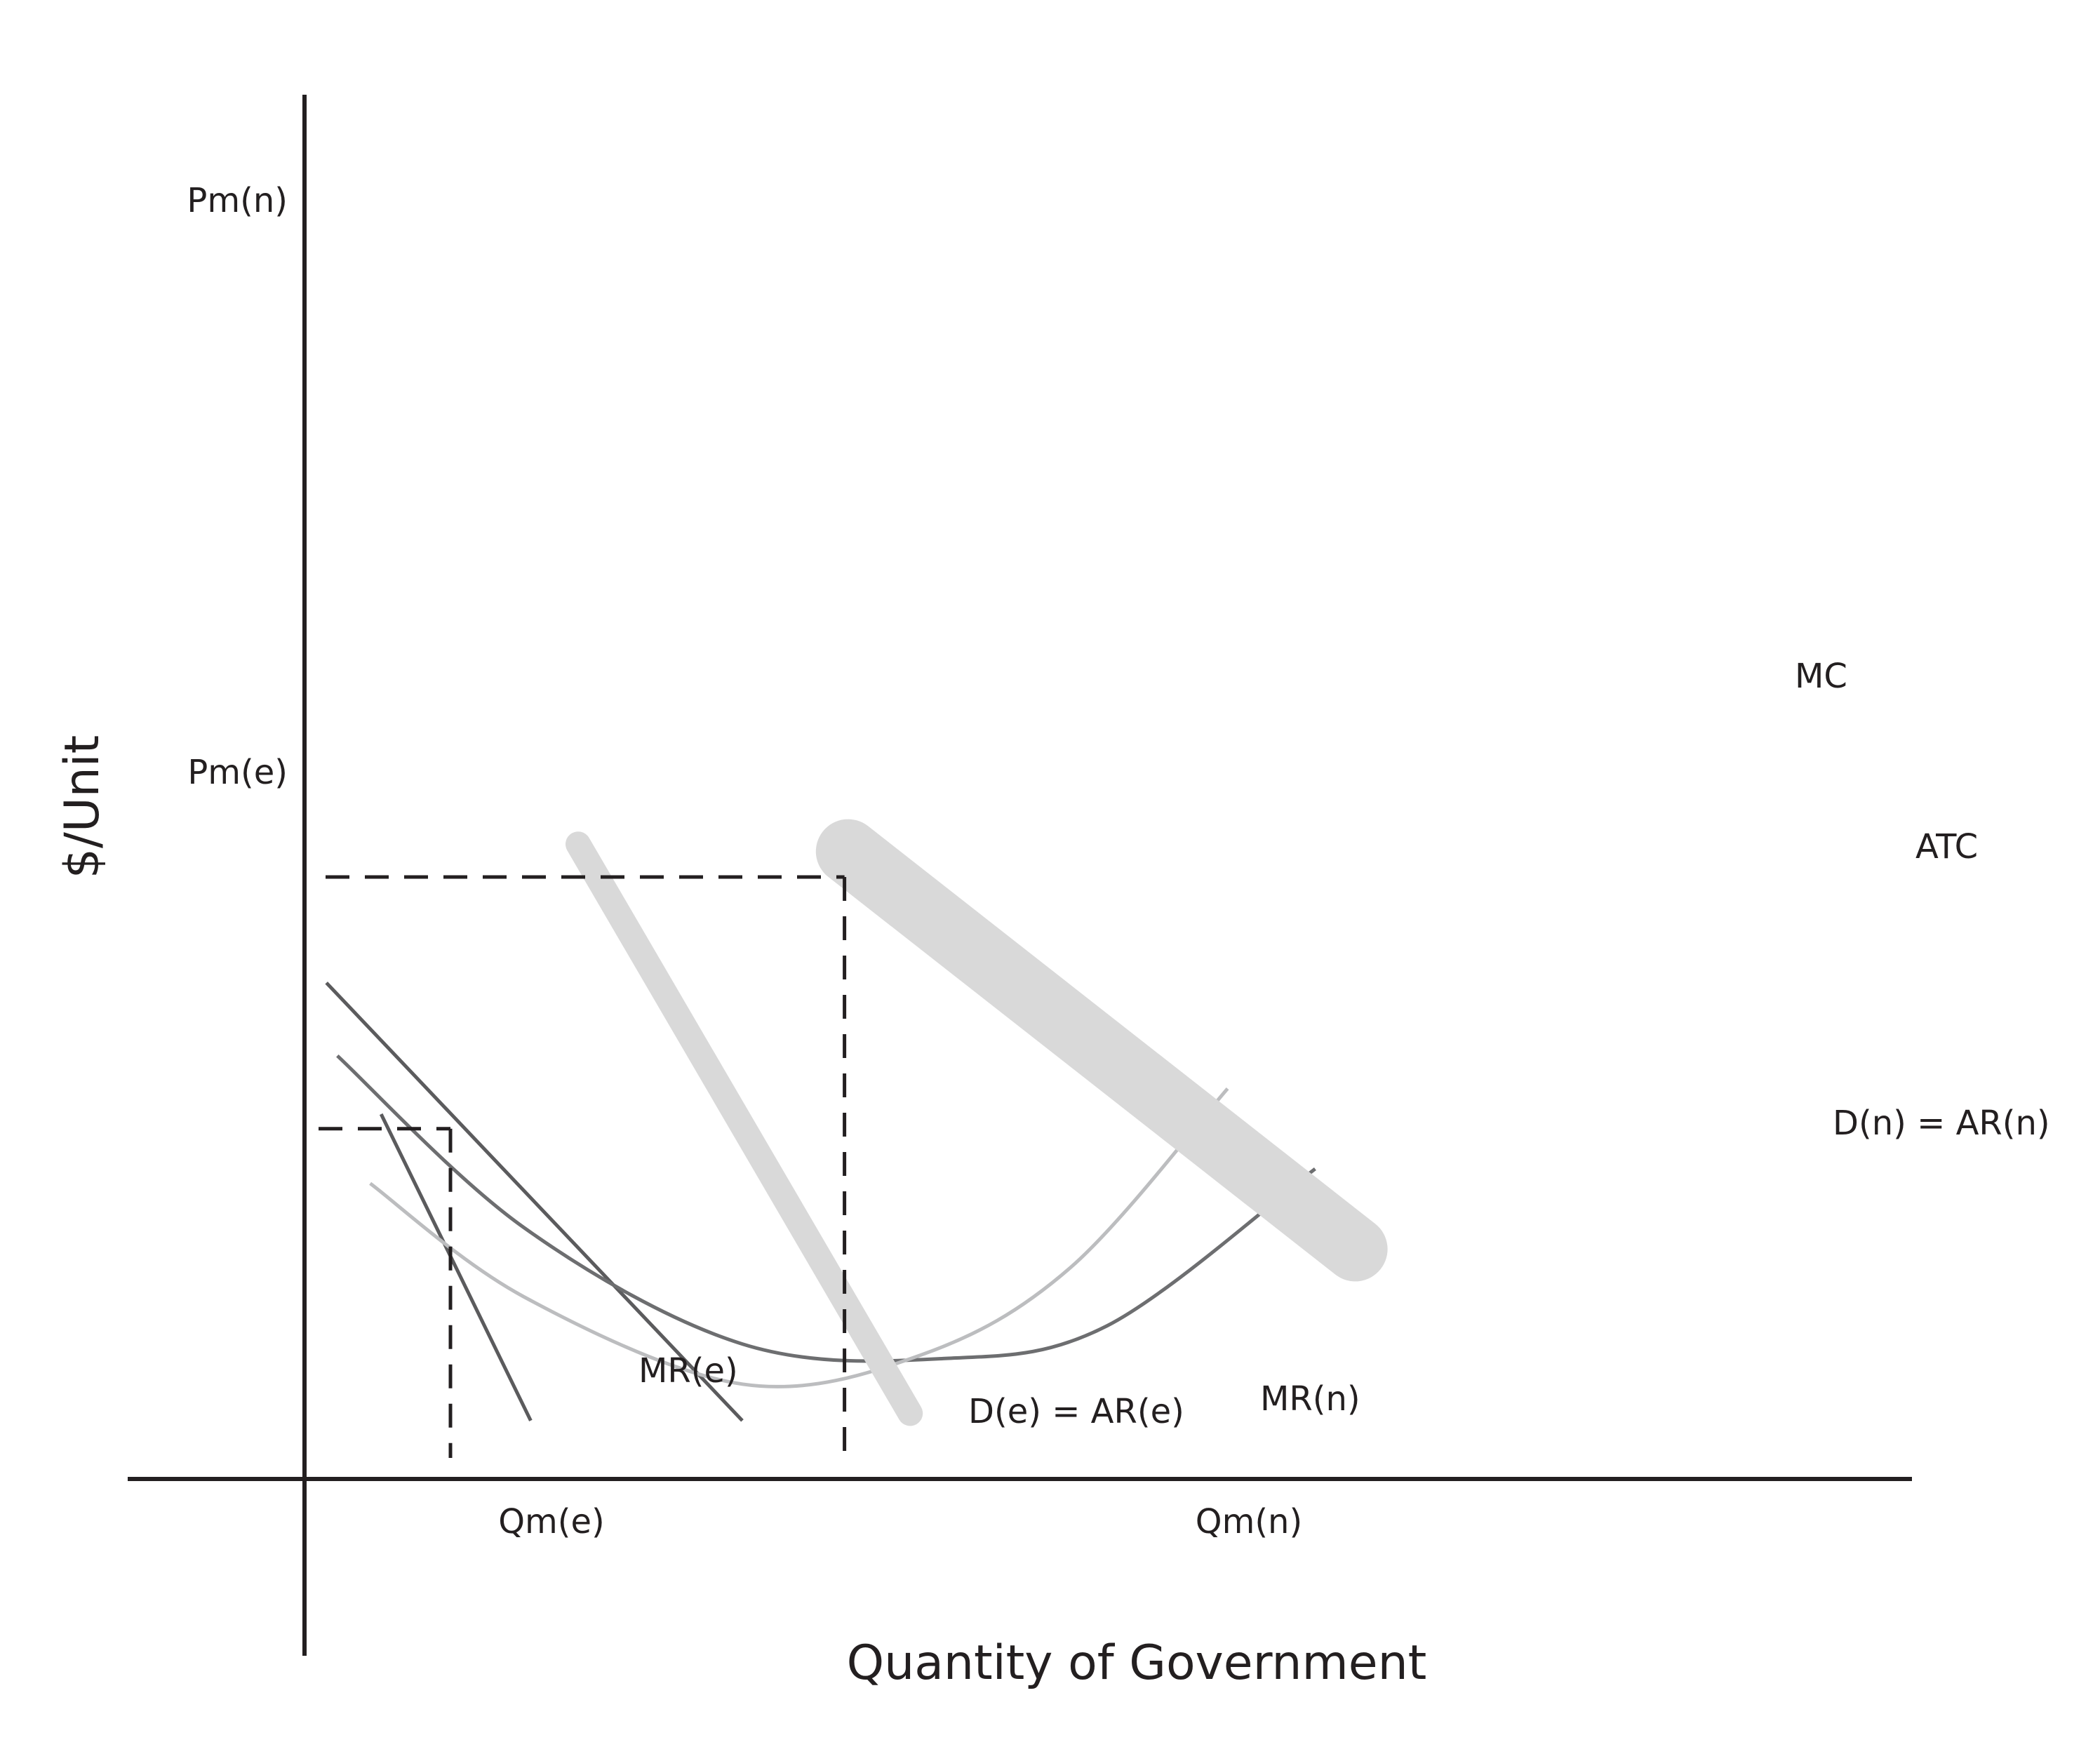 Image resolution: width=2100 pixels, height=1754 pixels. Describe the element at coordinates (1821, 676) in the screenshot. I see `series-label-mc: MC` at that location.